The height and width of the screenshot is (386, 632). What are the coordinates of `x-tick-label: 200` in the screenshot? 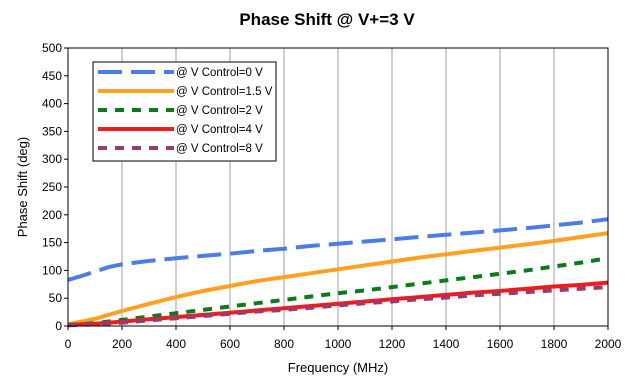 It's located at (122, 344).